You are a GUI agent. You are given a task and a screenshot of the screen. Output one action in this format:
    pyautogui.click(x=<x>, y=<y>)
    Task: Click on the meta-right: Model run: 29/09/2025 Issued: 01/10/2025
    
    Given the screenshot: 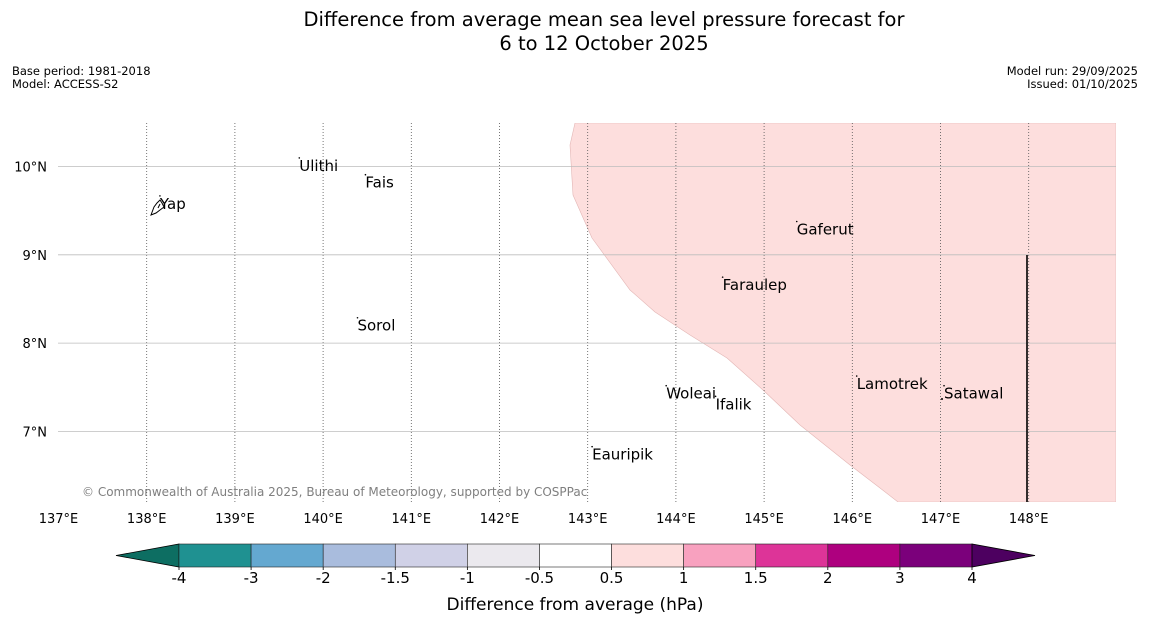 What is the action you would take?
    pyautogui.click(x=1072, y=78)
    